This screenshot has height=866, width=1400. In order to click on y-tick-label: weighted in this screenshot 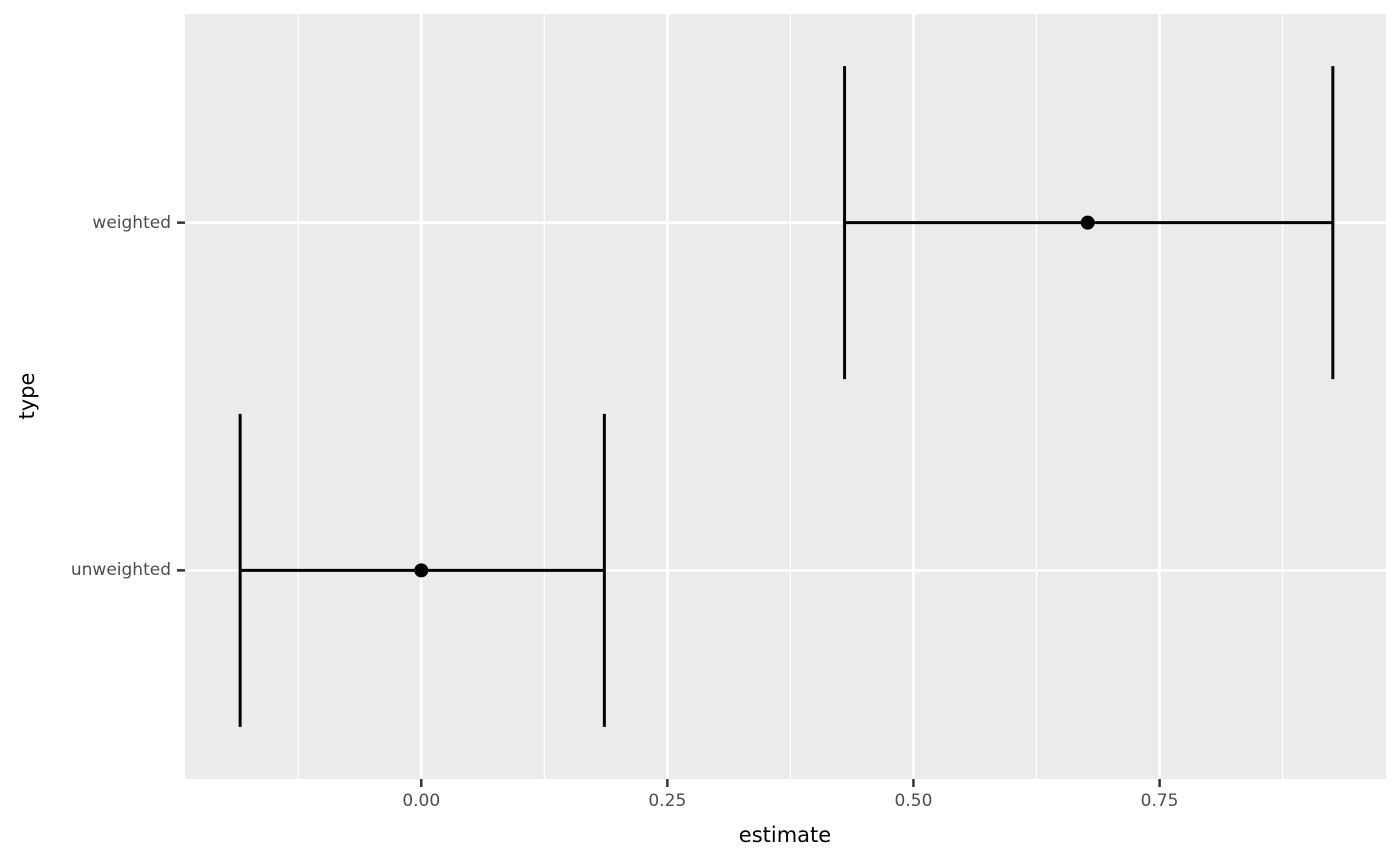, I will do `click(131, 222)`.